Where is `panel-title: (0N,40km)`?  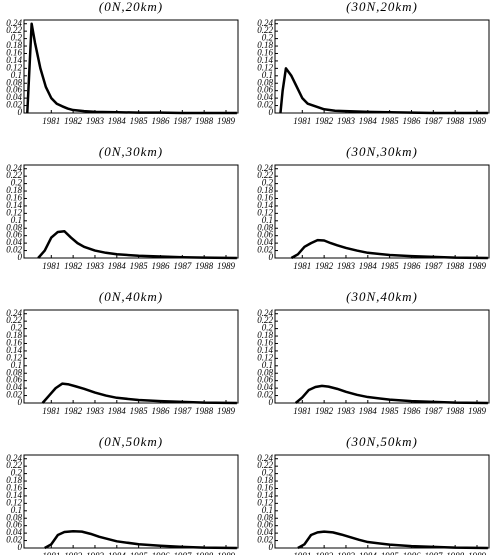
panel-title: (0N,40km) is located at coordinates (131, 296).